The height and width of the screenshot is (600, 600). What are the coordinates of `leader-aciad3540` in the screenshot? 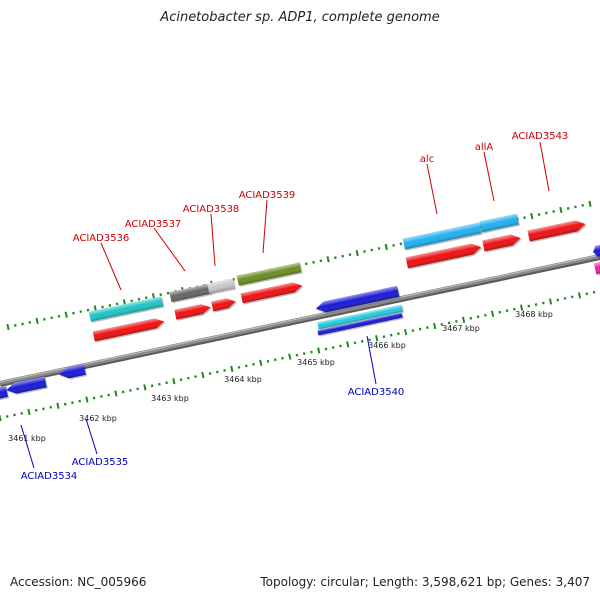 It's located at (371, 360).